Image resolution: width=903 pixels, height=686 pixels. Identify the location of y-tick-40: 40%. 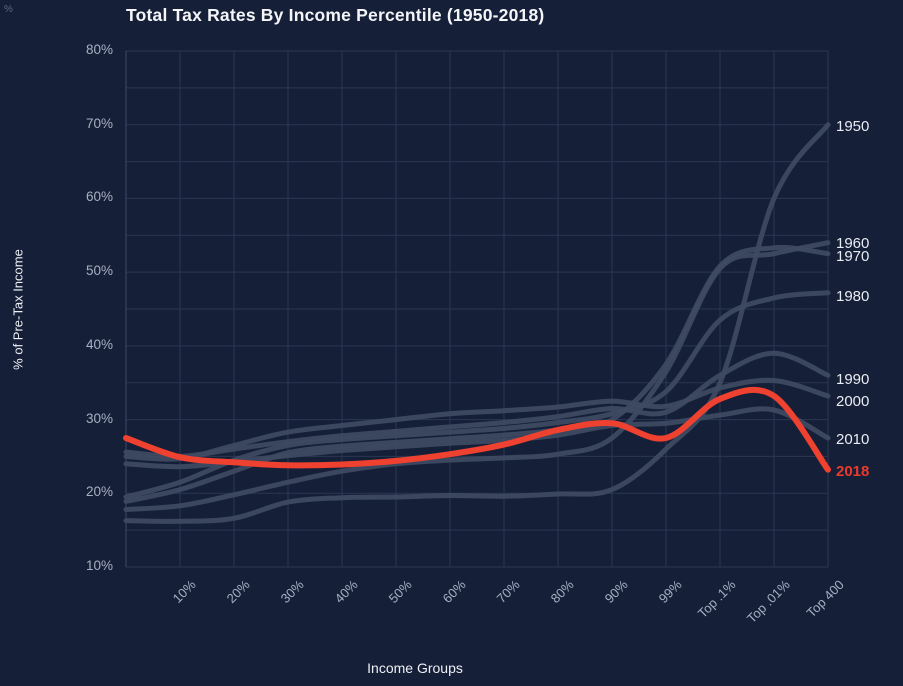
(99, 344).